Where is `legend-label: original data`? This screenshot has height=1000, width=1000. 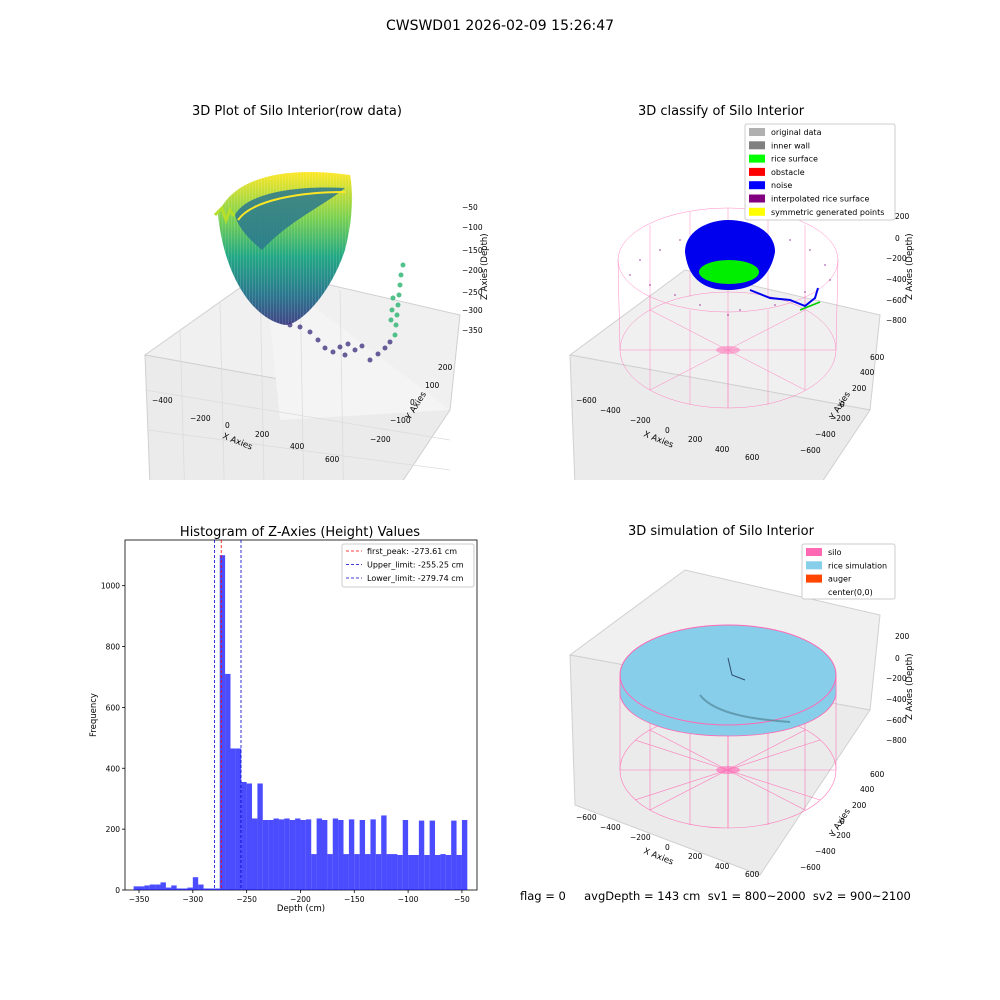 legend-label: original data is located at coordinates (796, 132).